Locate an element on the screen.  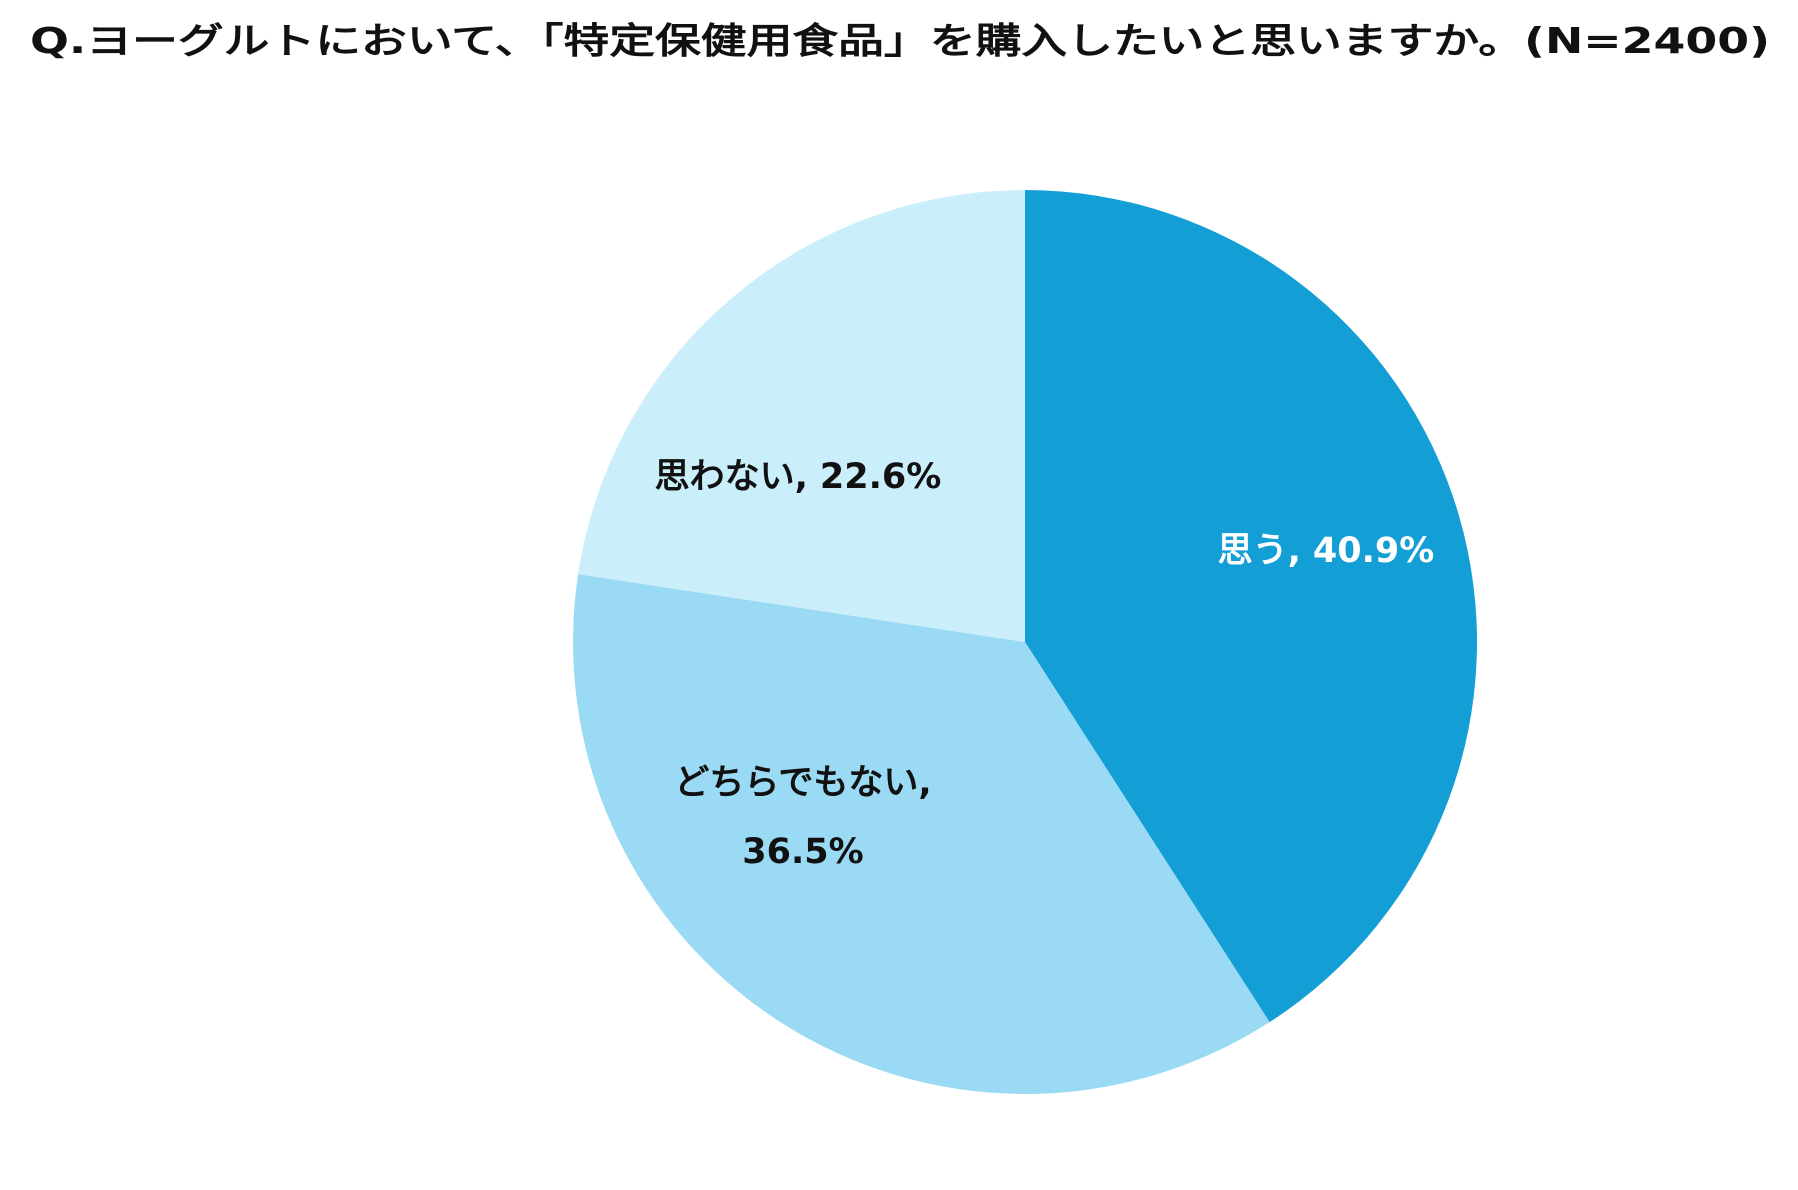
category-label: 思う, is located at coordinates (1259, 551).